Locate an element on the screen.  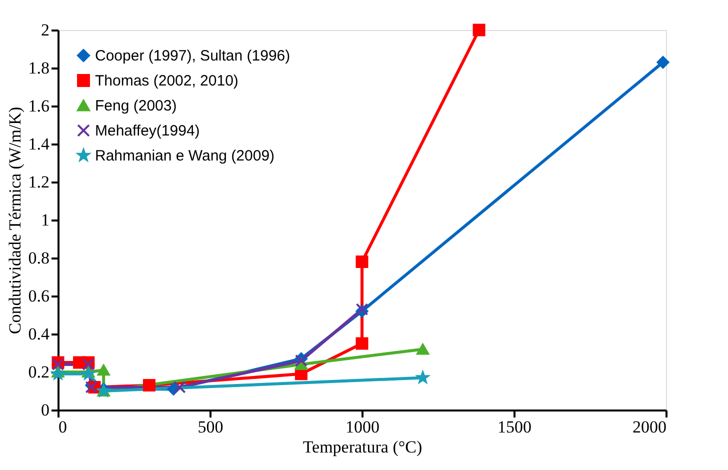
y-tick-label: 1.2 is located at coordinates (39, 182).